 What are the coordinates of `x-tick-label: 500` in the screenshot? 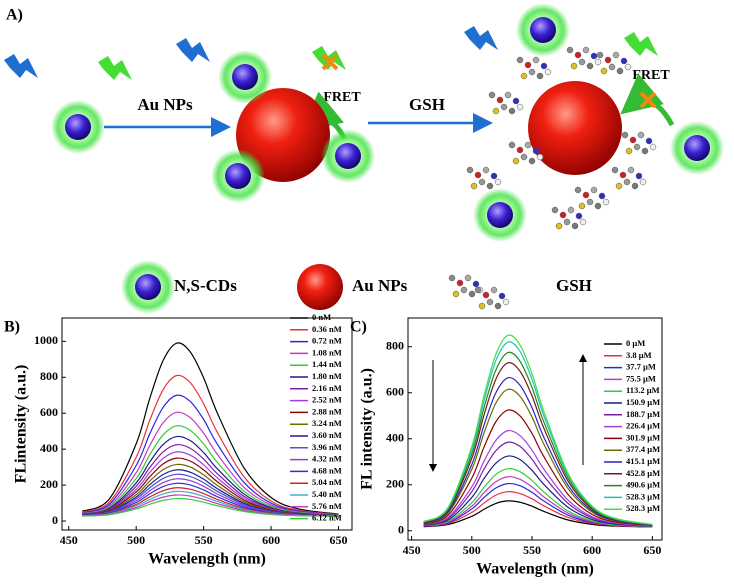 It's located at (136, 540).